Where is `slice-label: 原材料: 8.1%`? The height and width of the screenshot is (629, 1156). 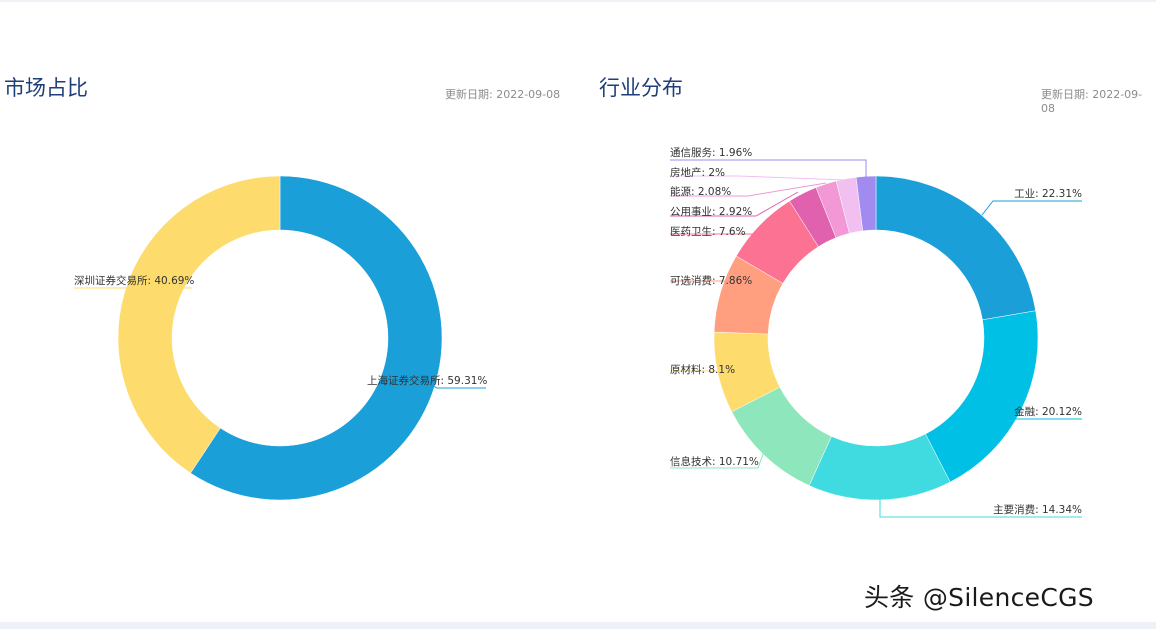 slice-label: 原材料: 8.1% is located at coordinates (702, 369).